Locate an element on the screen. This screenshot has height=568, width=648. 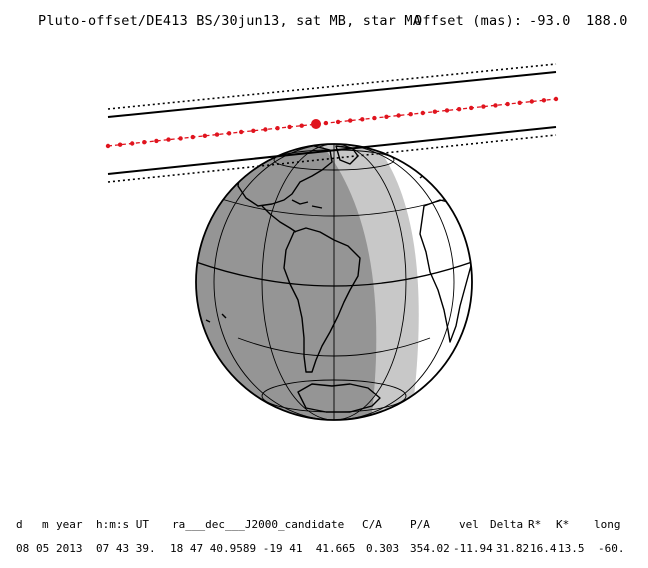
south-uncertainty-line is located at coordinates (332, 158).